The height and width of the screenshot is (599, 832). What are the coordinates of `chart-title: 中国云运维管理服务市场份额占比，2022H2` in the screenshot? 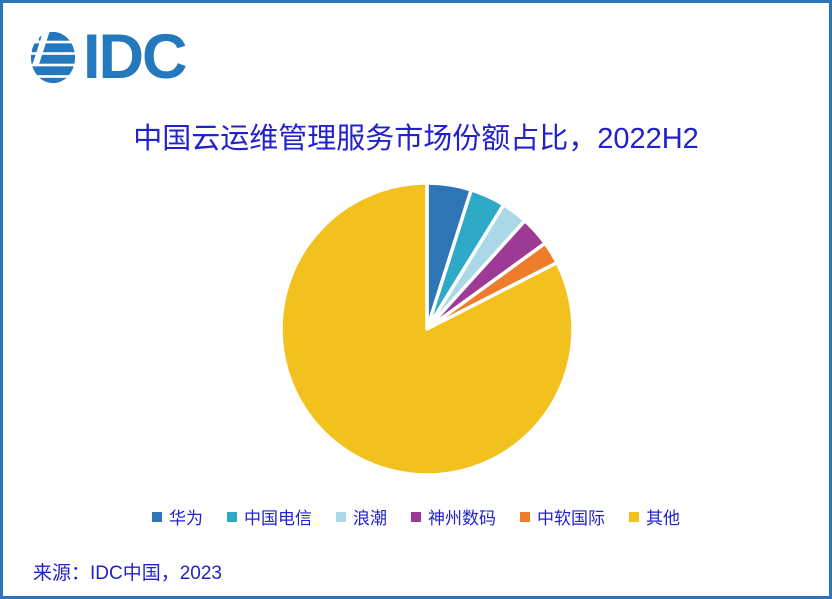 It's located at (416, 139).